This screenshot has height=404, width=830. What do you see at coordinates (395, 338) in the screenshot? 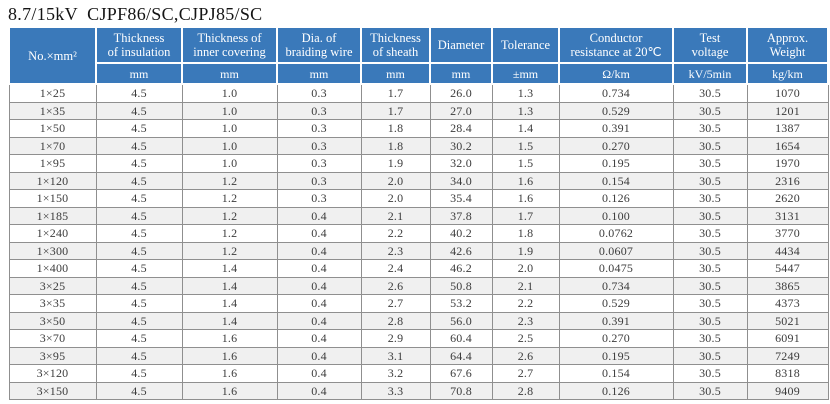
I see `table-cell: 2.9` at bounding box center [395, 338].